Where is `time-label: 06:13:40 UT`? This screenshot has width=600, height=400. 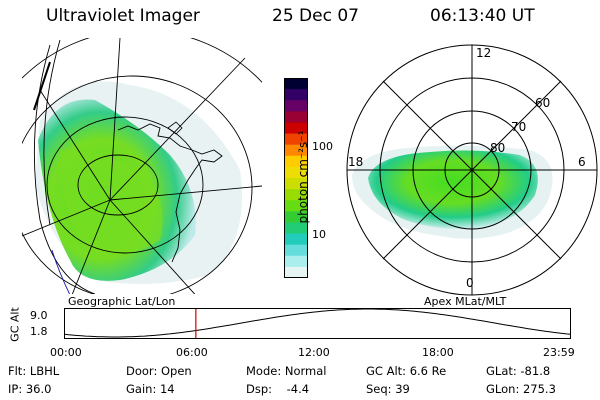 time-label: 06:13:40 UT is located at coordinates (482, 16).